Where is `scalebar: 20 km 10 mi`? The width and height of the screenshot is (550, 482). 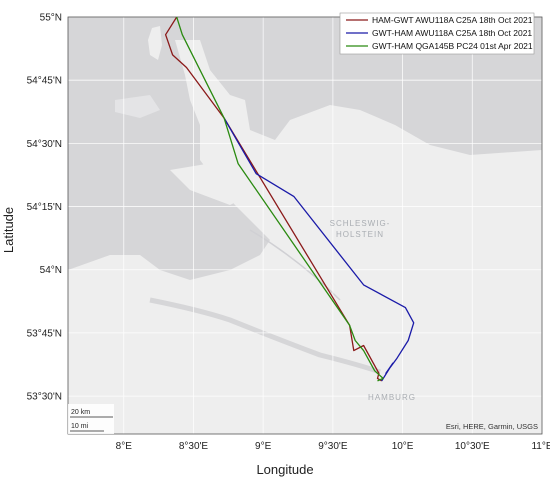 scalebar: 20 km 10 mi is located at coordinates (91, 419).